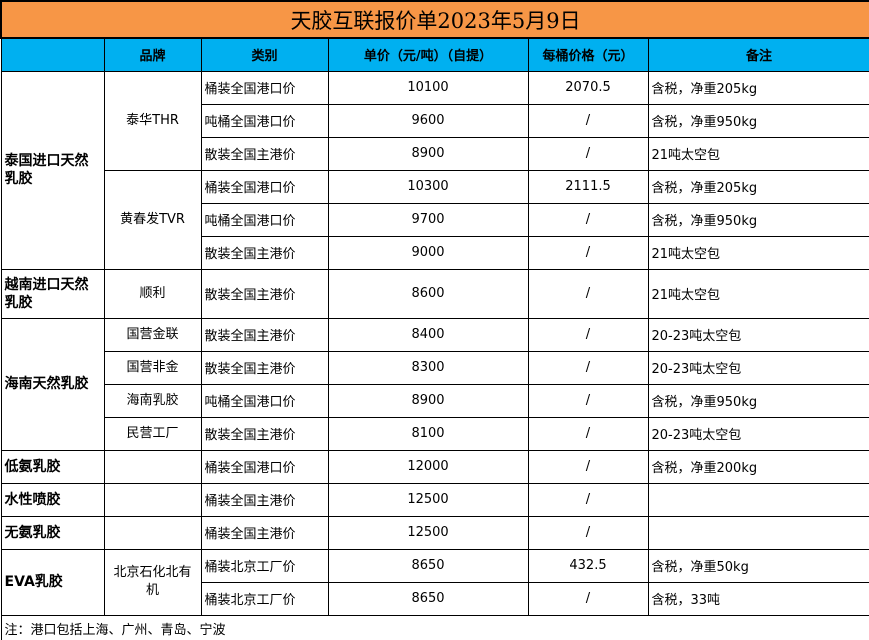 The width and height of the screenshot is (869, 640). What do you see at coordinates (434, 19) in the screenshot?
I see `sheet-title: 天胶互联报价单2023年5月9日` at bounding box center [434, 19].